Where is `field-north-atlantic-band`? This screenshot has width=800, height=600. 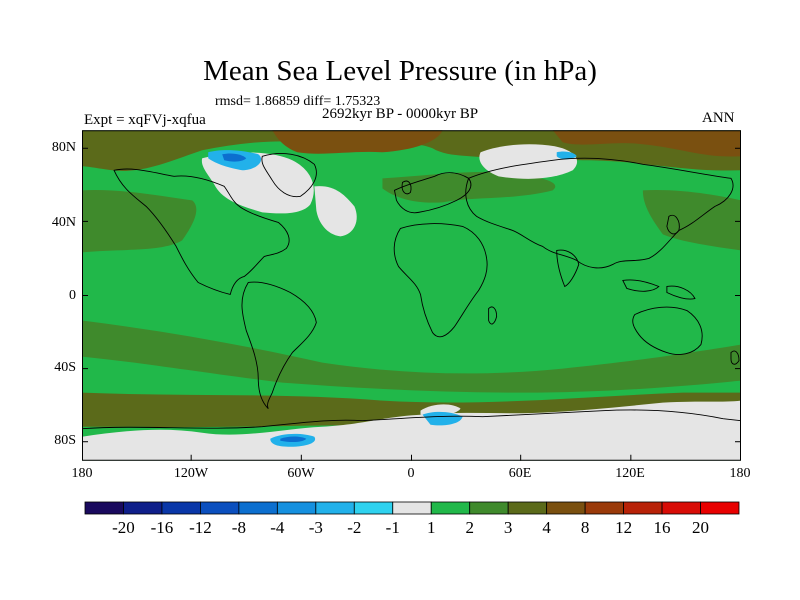 field-north-atlantic-band is located at coordinates (469, 187).